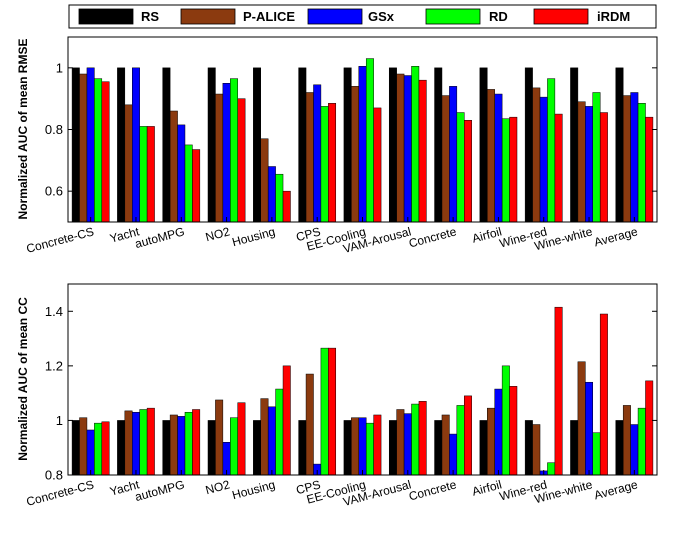 This screenshot has height=537, width=677. I want to click on bar-cc-average-gsx, so click(634, 450).